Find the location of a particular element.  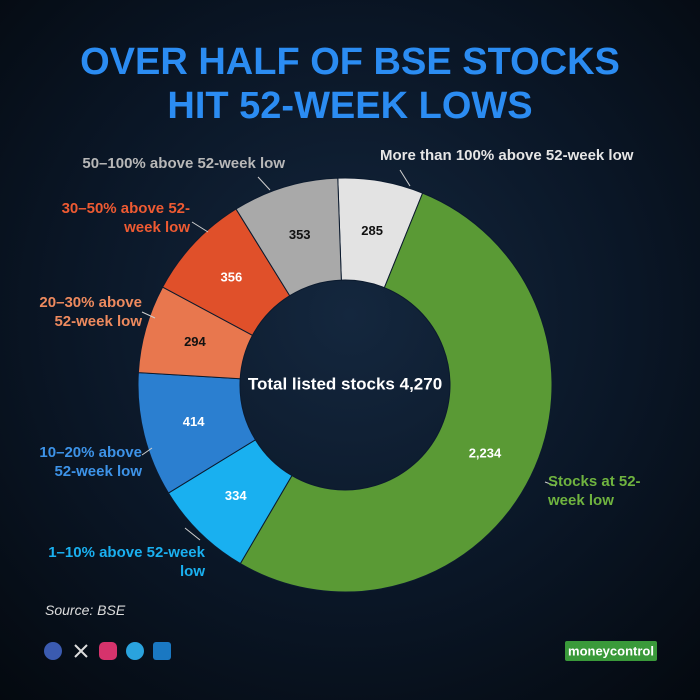

category-label: 1–10% above 52-week low is located at coordinates (126, 562).